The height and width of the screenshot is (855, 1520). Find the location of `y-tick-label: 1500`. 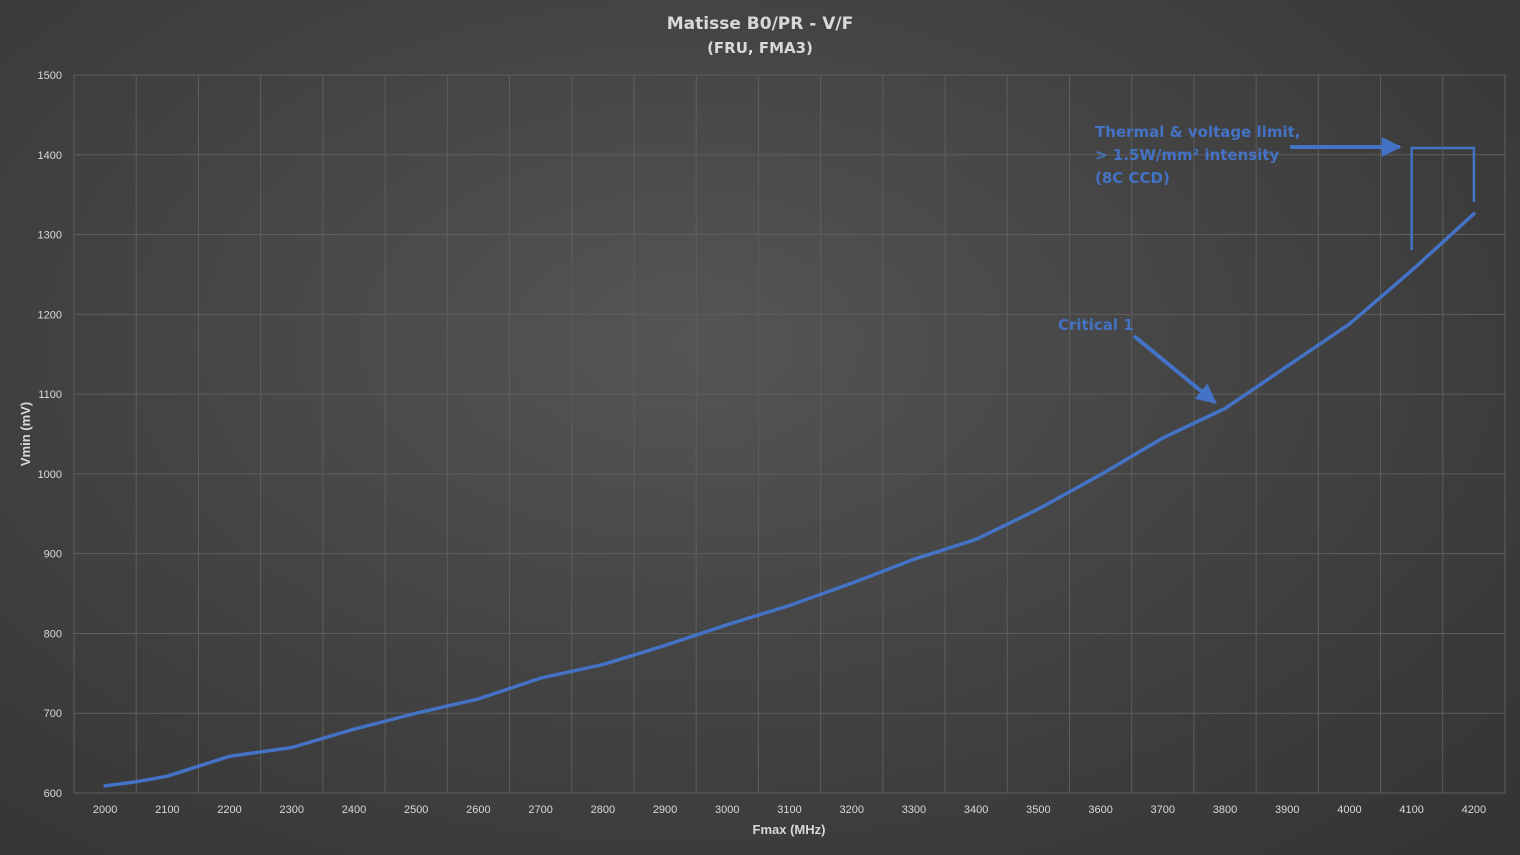

y-tick-label: 1500 is located at coordinates (50, 76).